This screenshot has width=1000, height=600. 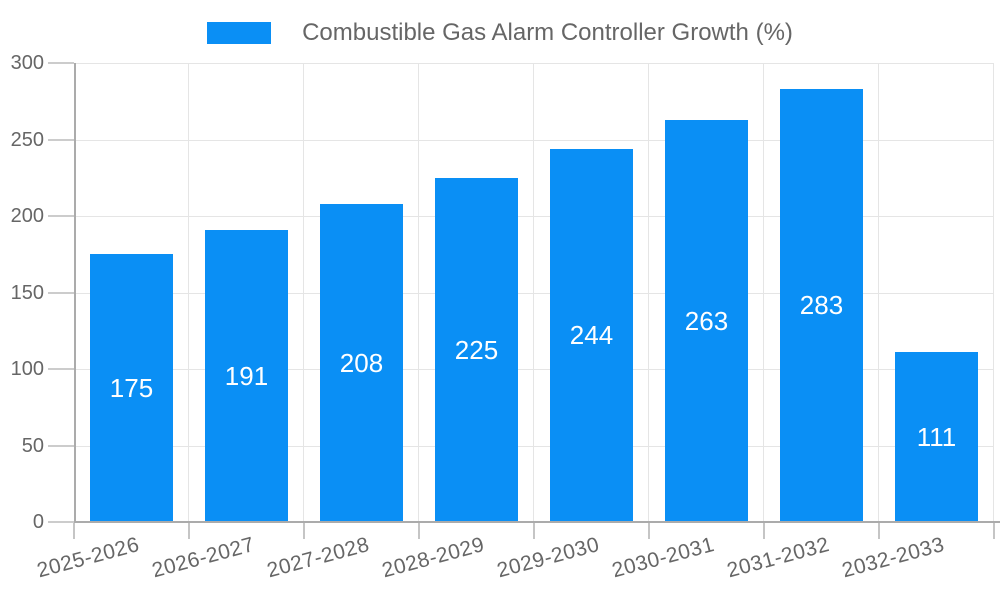 I want to click on bar-value-label: 244, so click(x=591, y=335).